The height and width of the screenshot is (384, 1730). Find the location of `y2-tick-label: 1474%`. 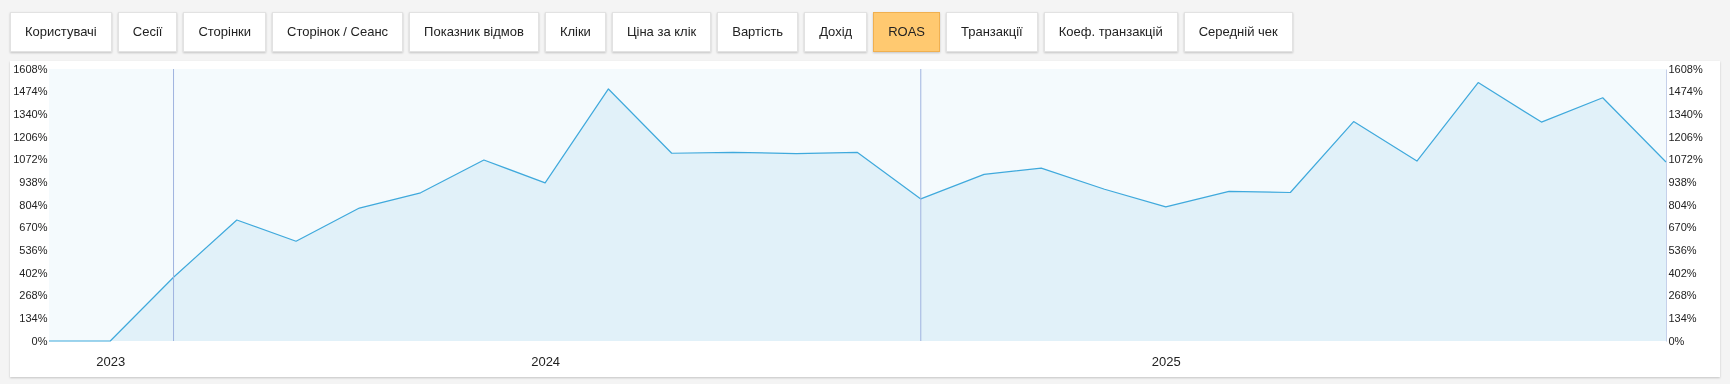

y2-tick-label: 1474% is located at coordinates (1685, 91).